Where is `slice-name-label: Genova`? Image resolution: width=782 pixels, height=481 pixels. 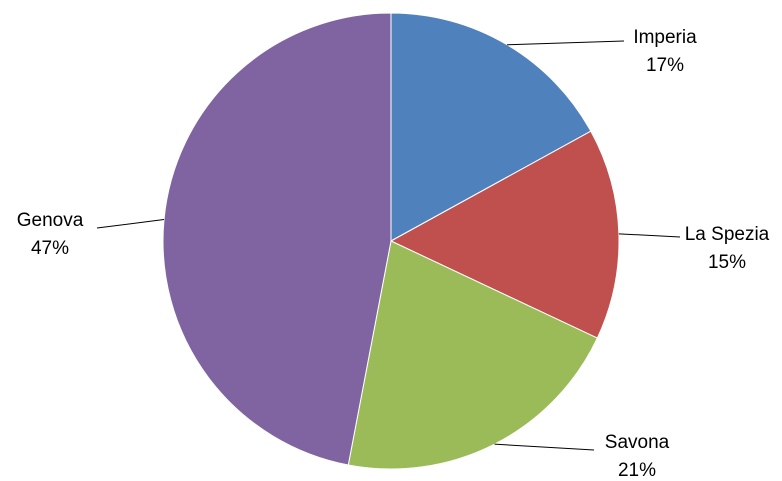
slice-name-label: Genova is located at coordinates (50, 220).